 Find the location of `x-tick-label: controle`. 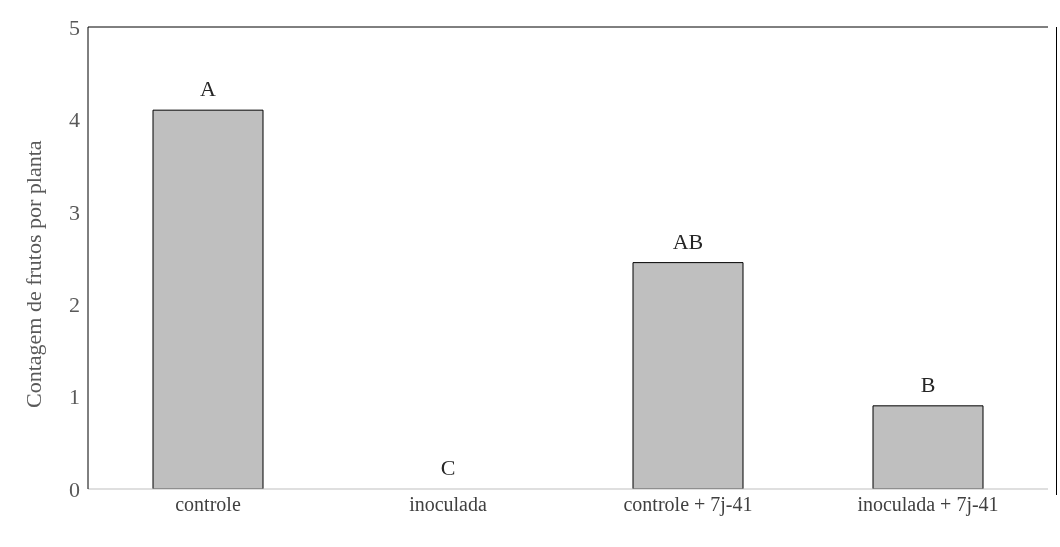

x-tick-label: controle is located at coordinates (208, 504).